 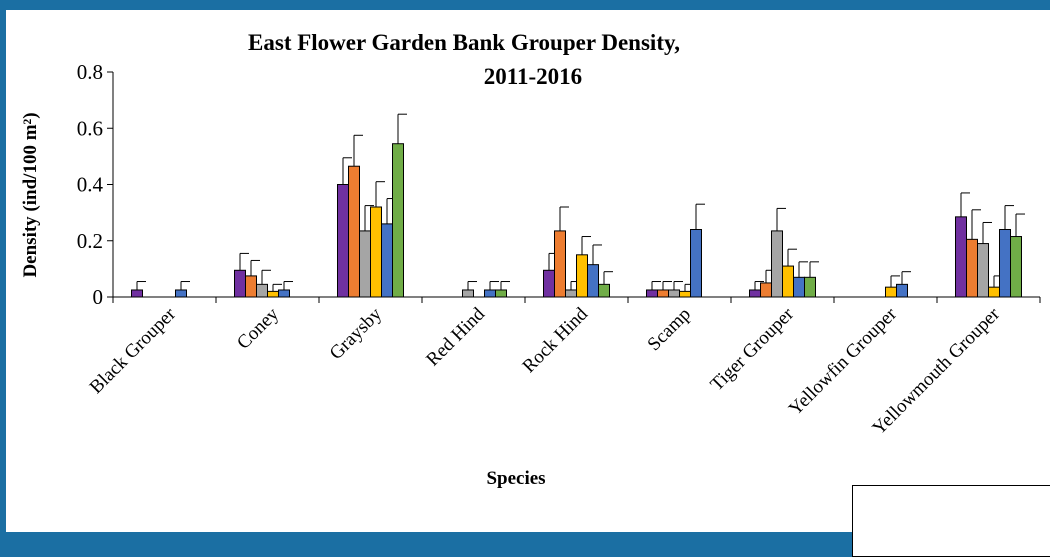 I want to click on chart-title-line-1: East Flower Garden Bank Grouper Density,, so click(x=464, y=42).